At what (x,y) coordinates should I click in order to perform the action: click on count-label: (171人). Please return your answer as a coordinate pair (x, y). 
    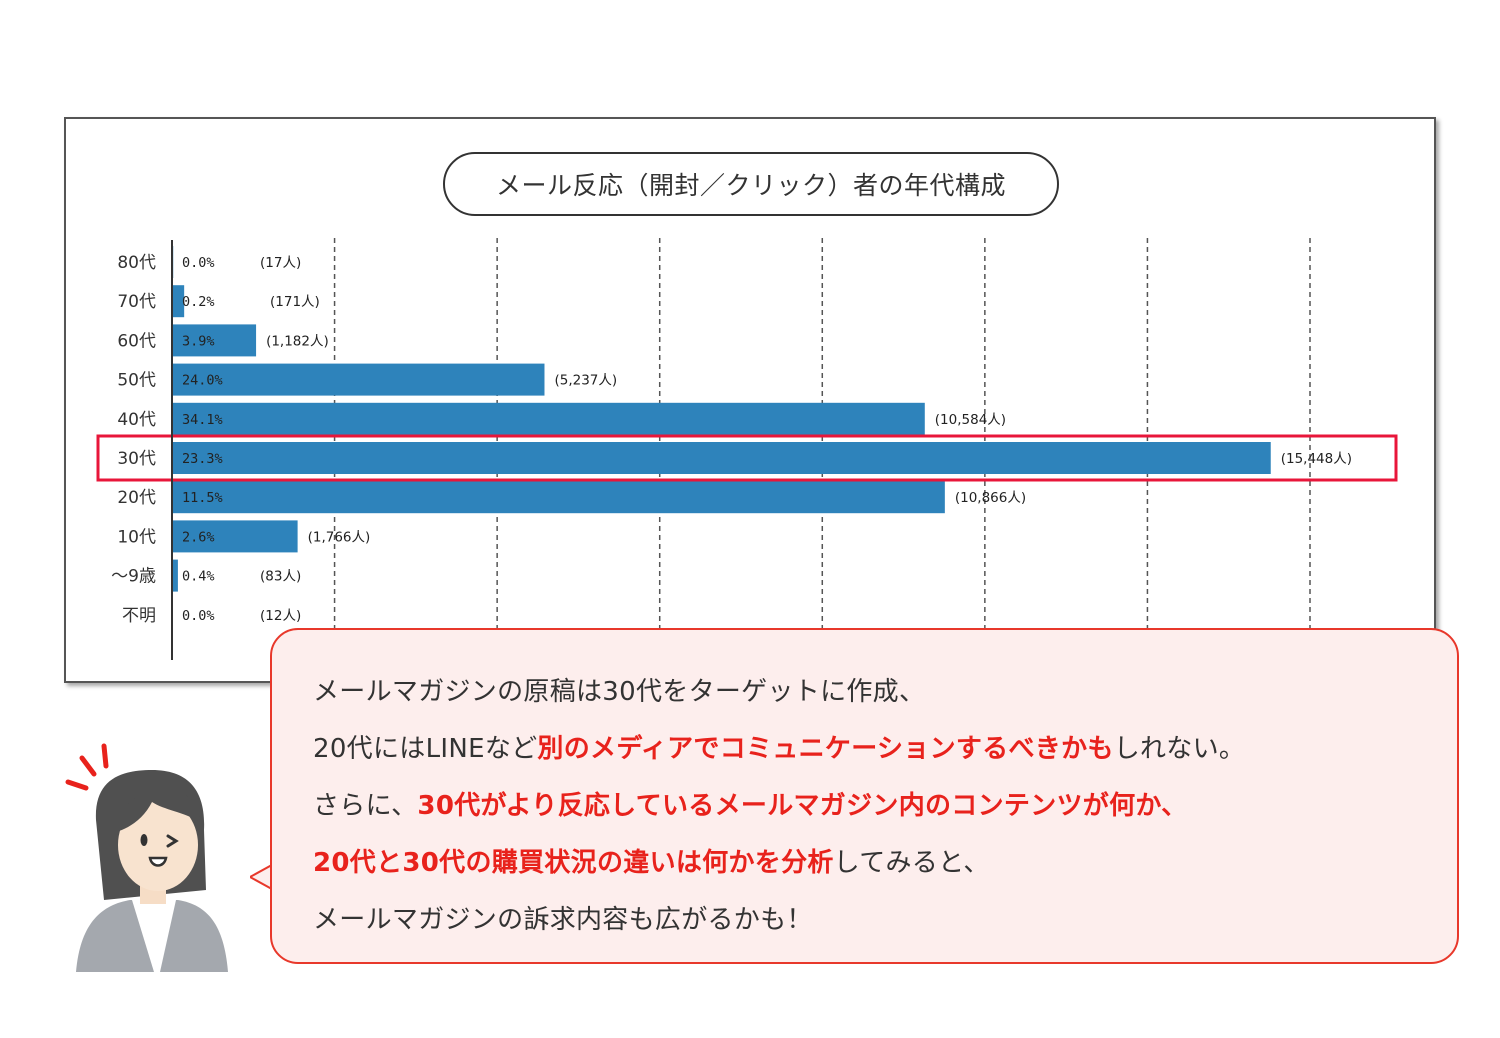
    Looking at the image, I should click on (295, 302).